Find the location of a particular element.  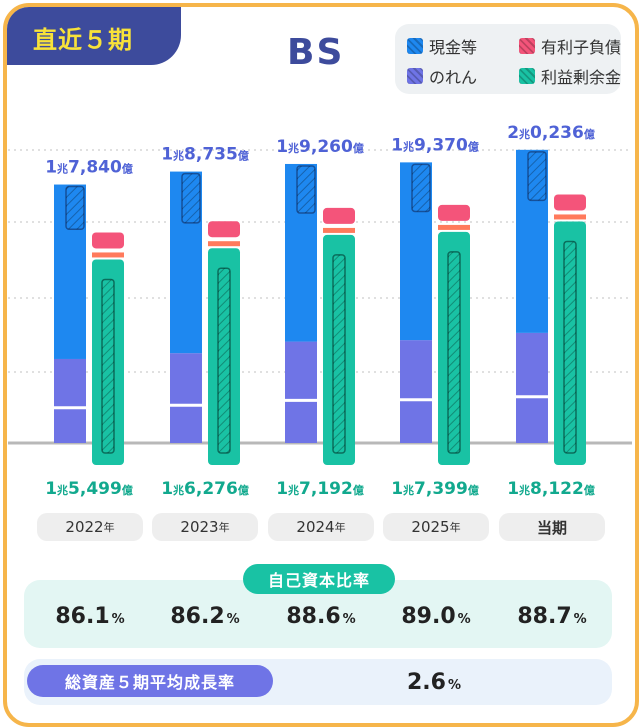

liabilities-total-label: 1兆7,192億 is located at coordinates (320, 489).